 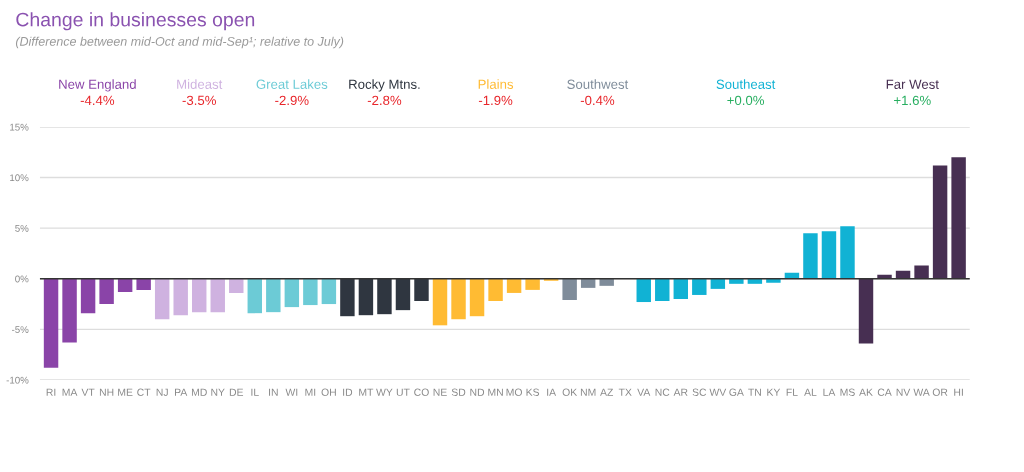 I want to click on x-tick-label: UT, so click(x=403, y=392).